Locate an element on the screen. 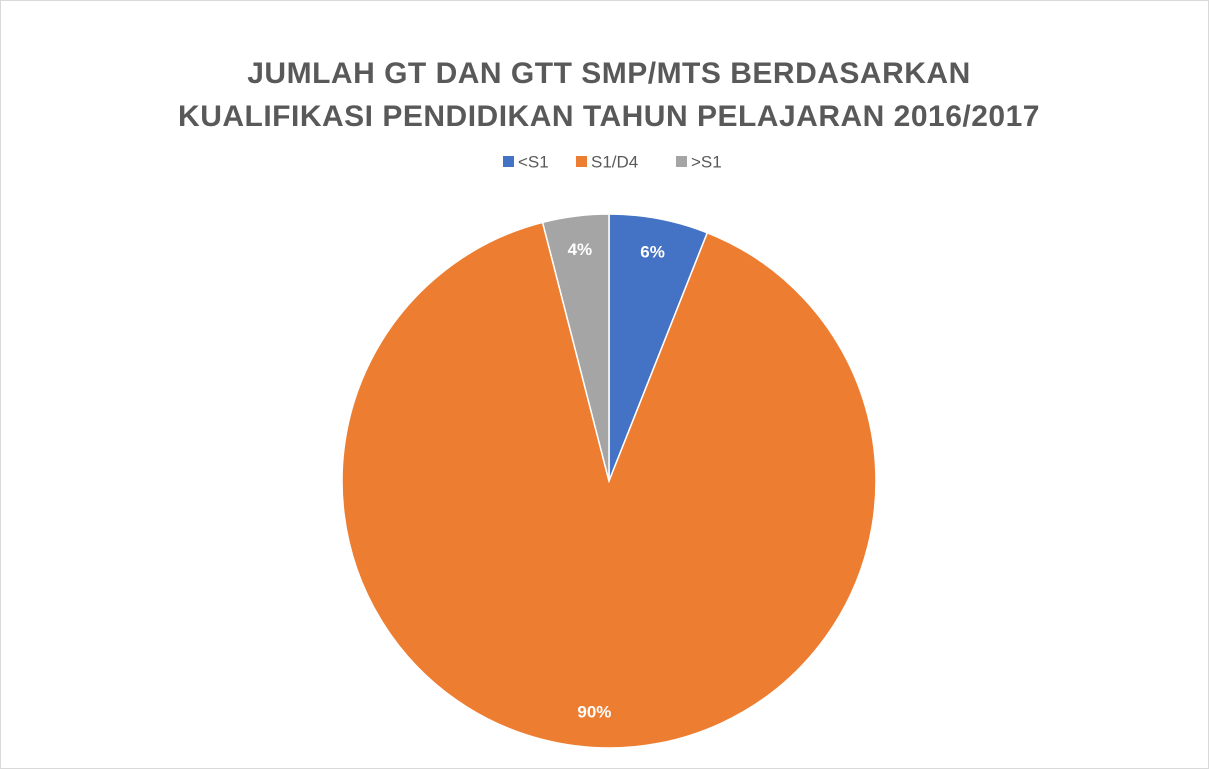  pie-slice is located at coordinates (575, 347).